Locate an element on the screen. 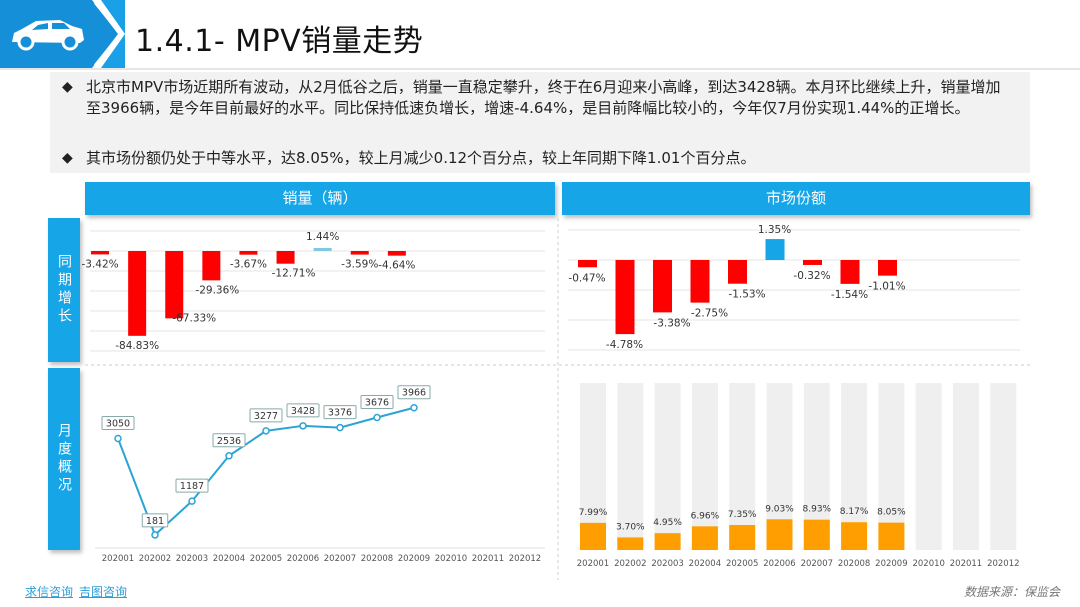  data-label: -4.64% is located at coordinates (396, 266).